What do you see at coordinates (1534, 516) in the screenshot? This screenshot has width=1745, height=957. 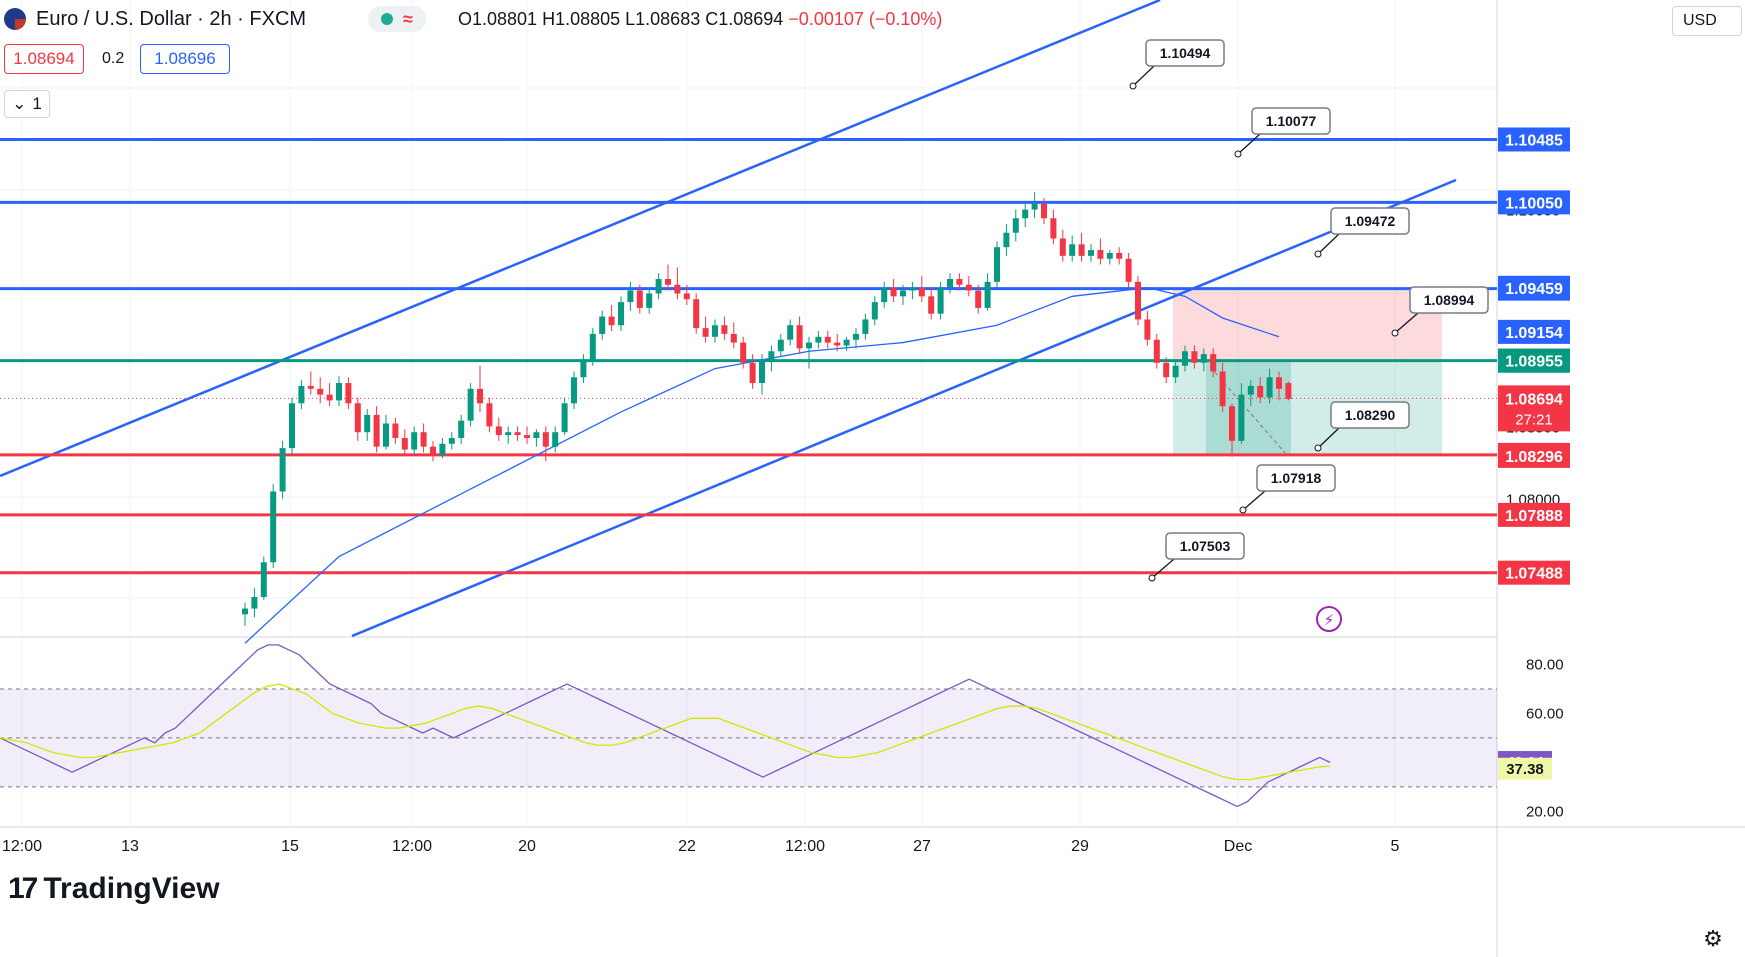 I see `level-price-tag-text: 1.07888` at bounding box center [1534, 516].